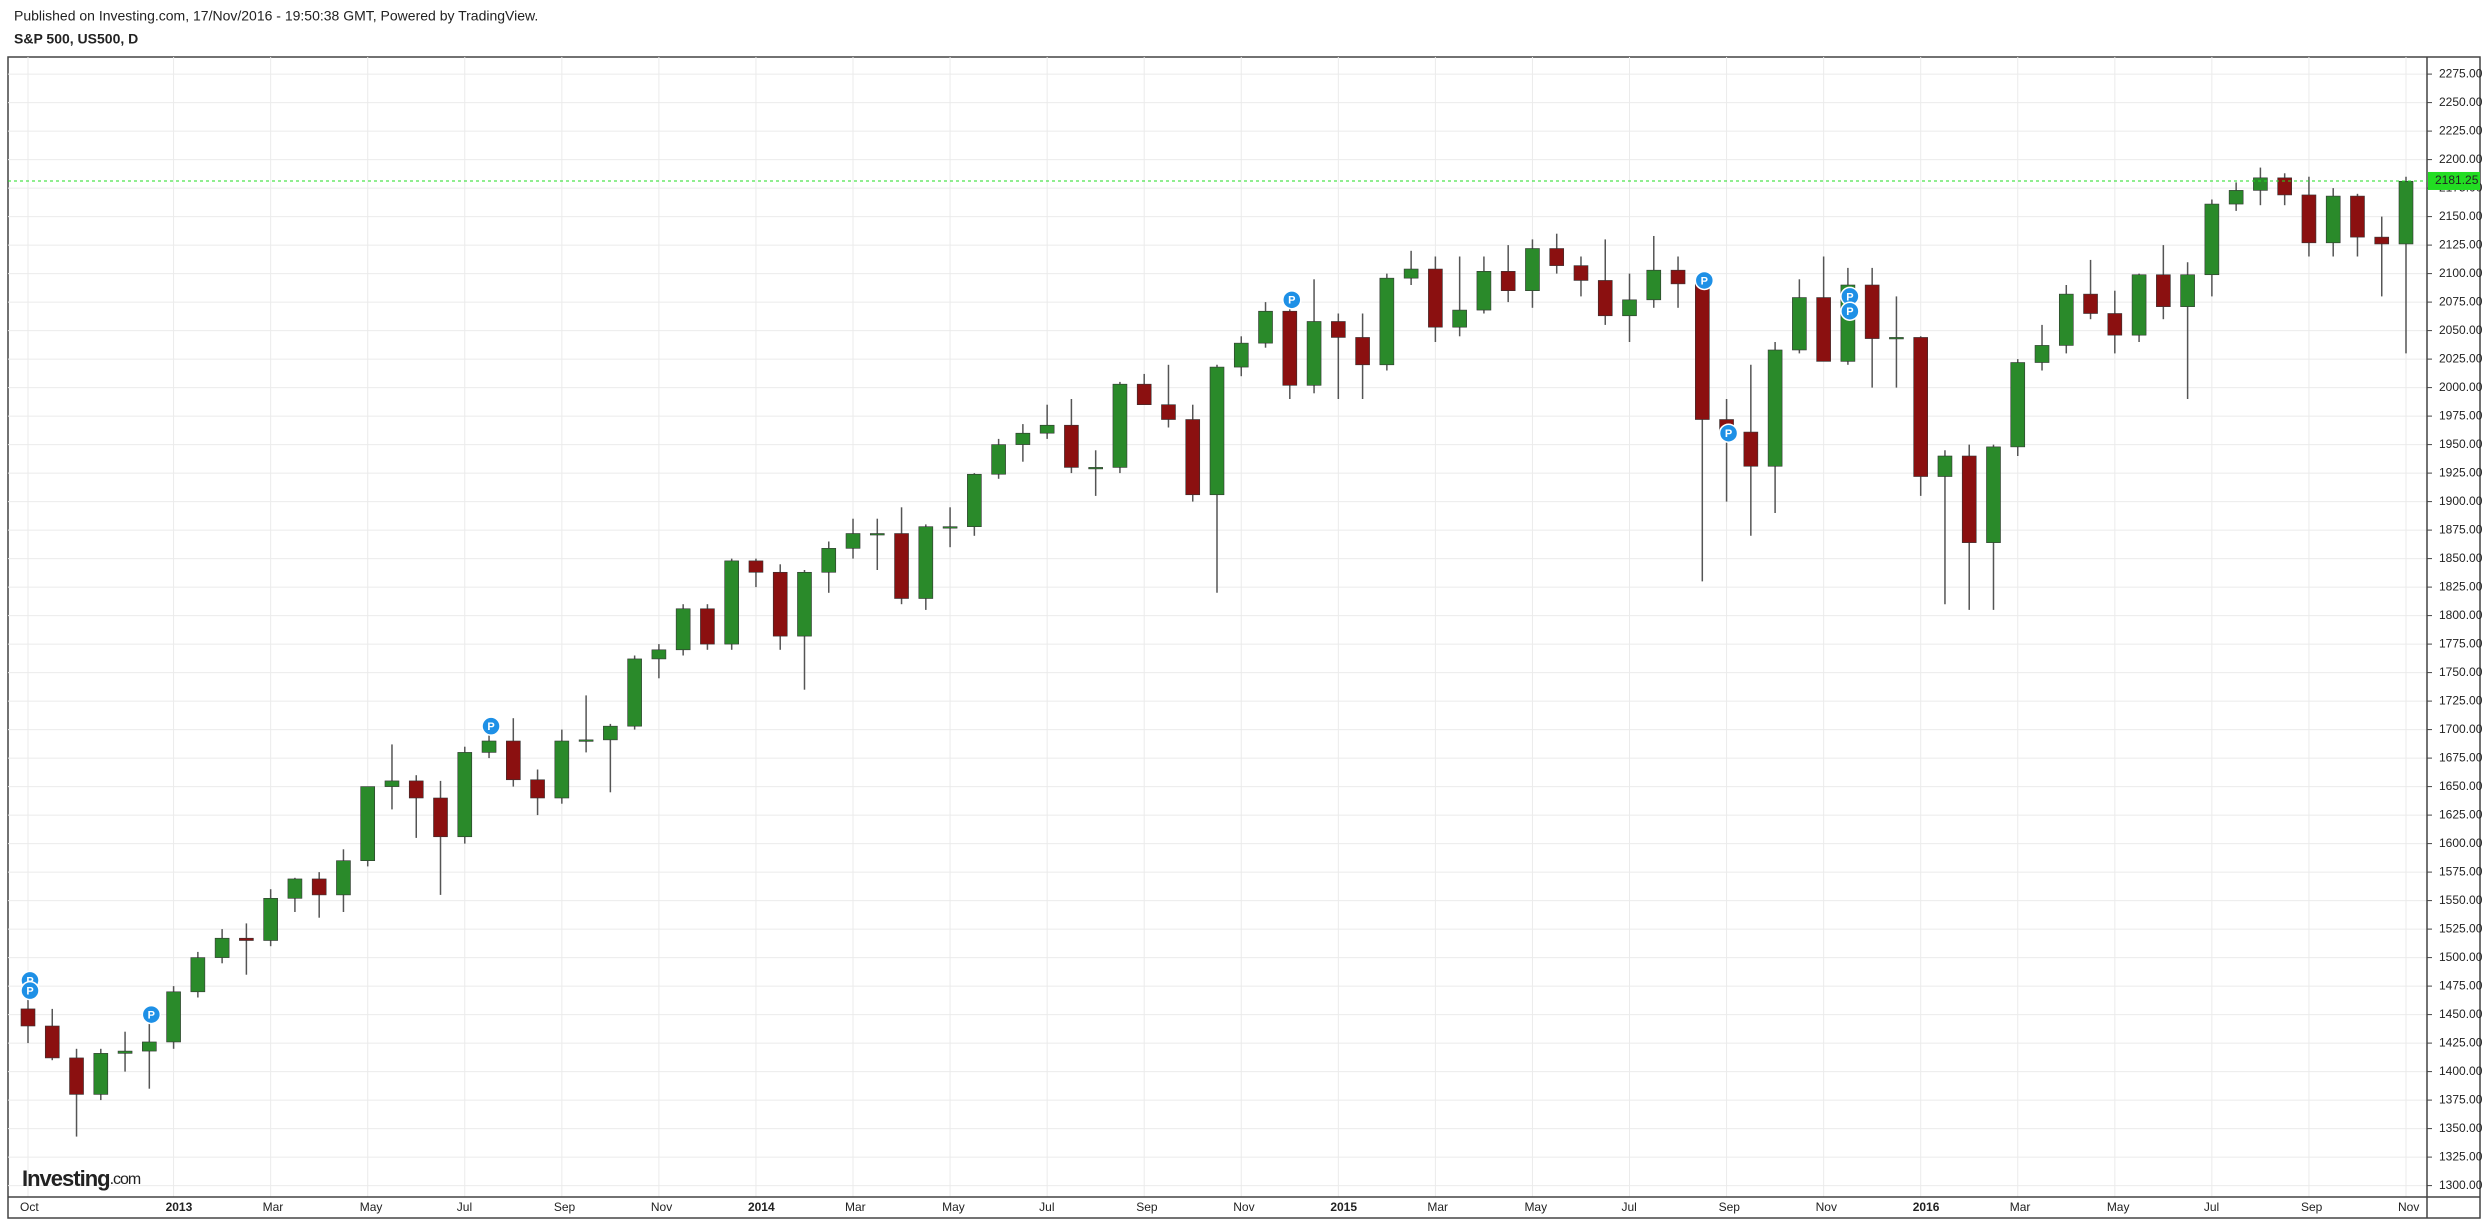 This screenshot has width=2487, height=1222. Describe the element at coordinates (2461, 301) in the screenshot. I see `y-tick-label: 2075.00` at that location.